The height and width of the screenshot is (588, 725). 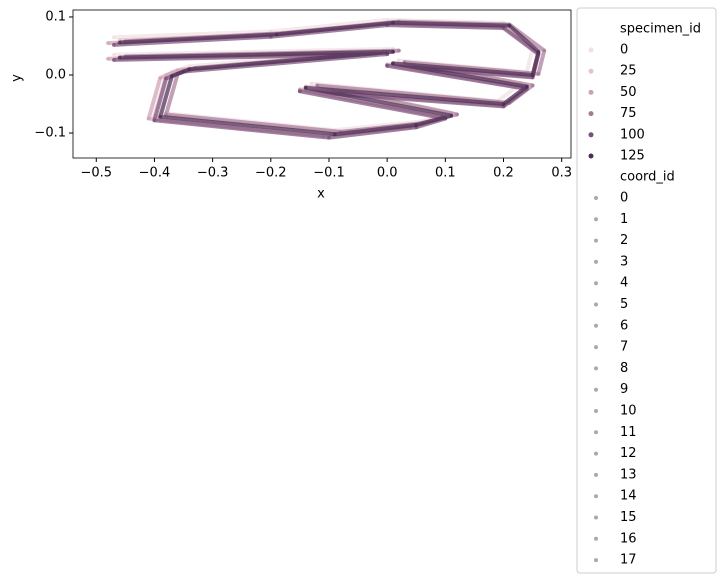 What do you see at coordinates (628, 560) in the screenshot?
I see `legend-label: 17` at bounding box center [628, 560].